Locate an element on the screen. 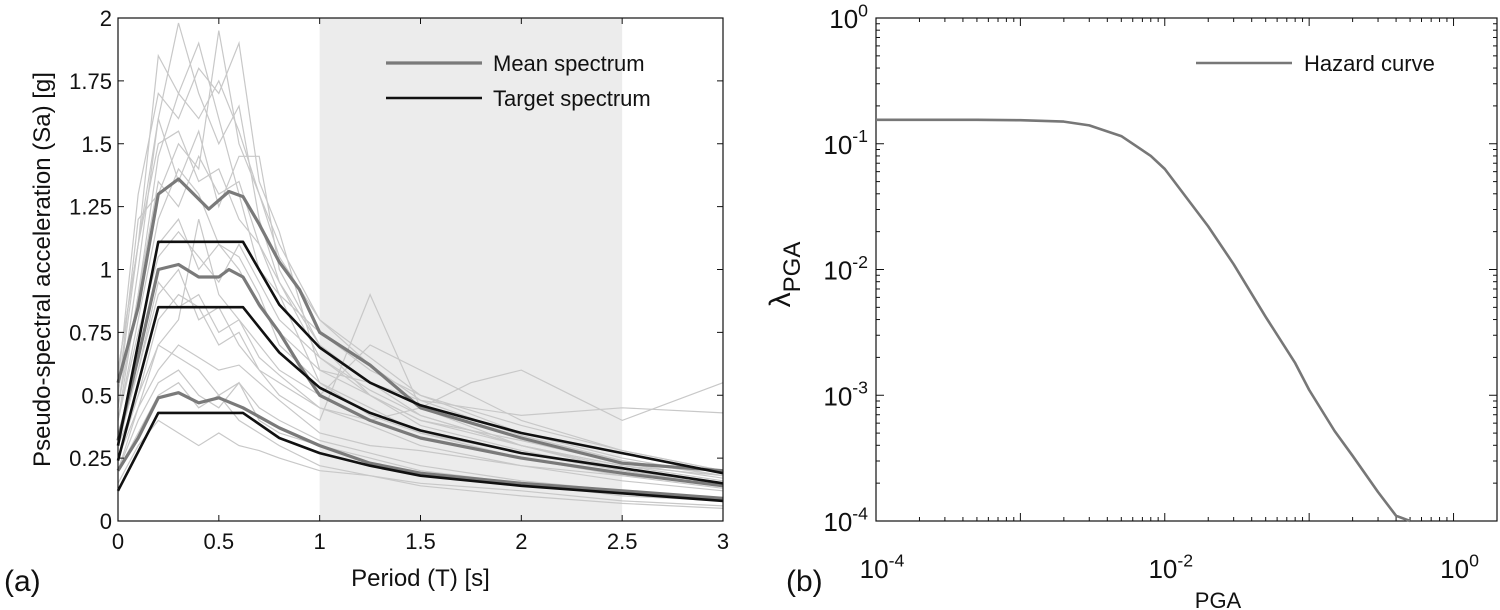  y-tick-label-b: 10⁻¹ is located at coordinates (845, 143).